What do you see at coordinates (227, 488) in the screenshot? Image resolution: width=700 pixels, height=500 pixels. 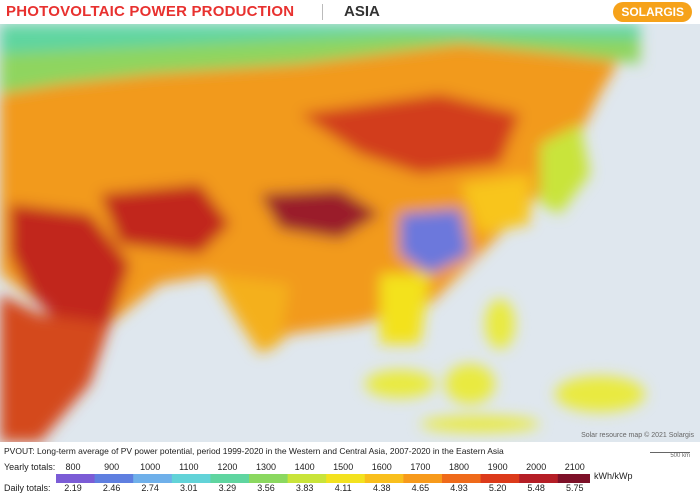 I see `daily-value: 3.29` at bounding box center [227, 488].